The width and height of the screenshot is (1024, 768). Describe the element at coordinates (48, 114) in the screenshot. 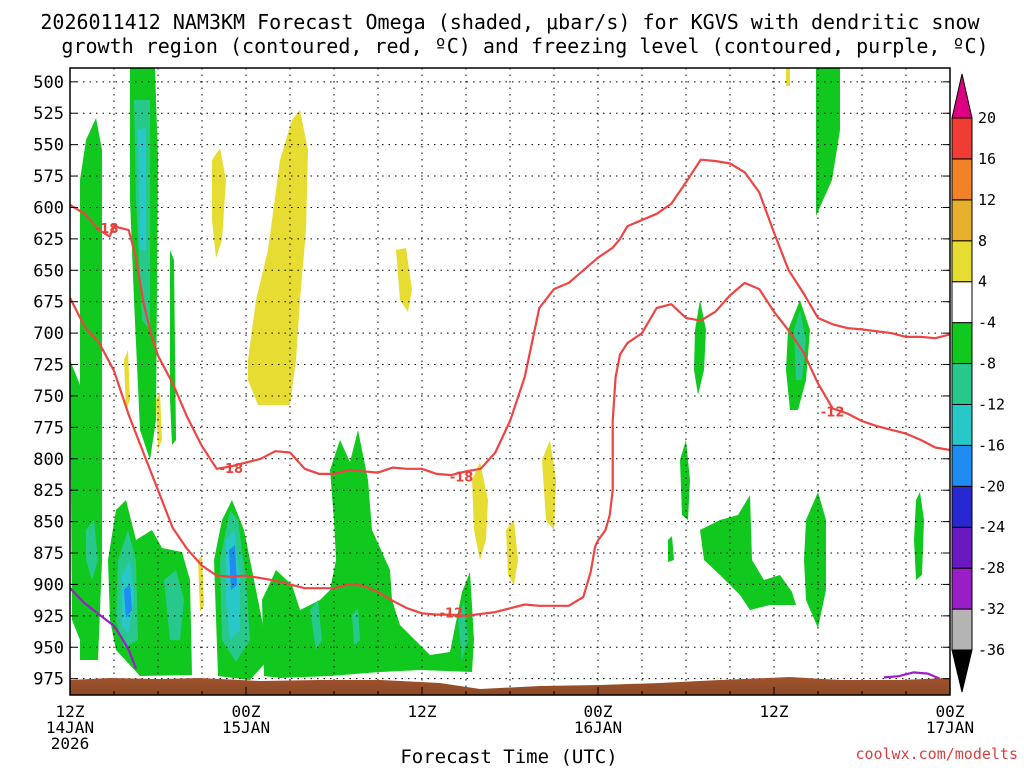

I see `y-tick-label: 525` at that location.